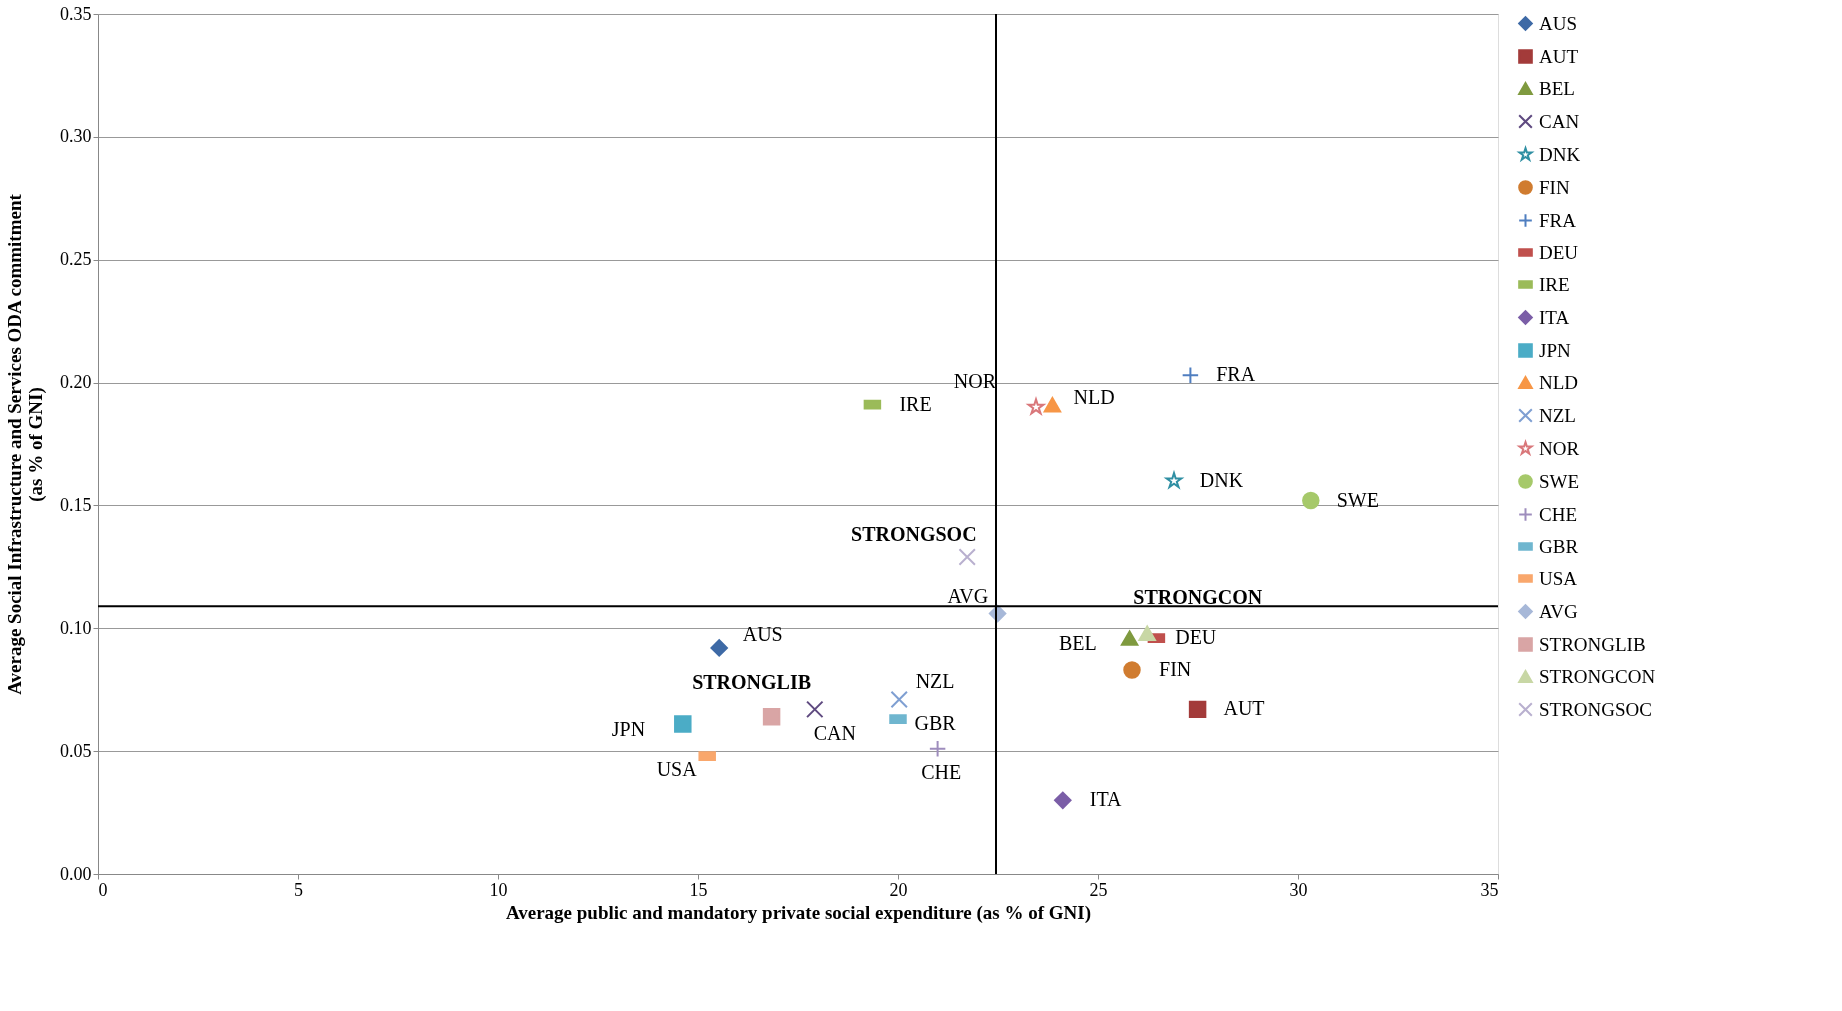 Image resolution: width=1842 pixels, height=1011 pixels. I want to click on legend-label: DNK, so click(1560, 154).